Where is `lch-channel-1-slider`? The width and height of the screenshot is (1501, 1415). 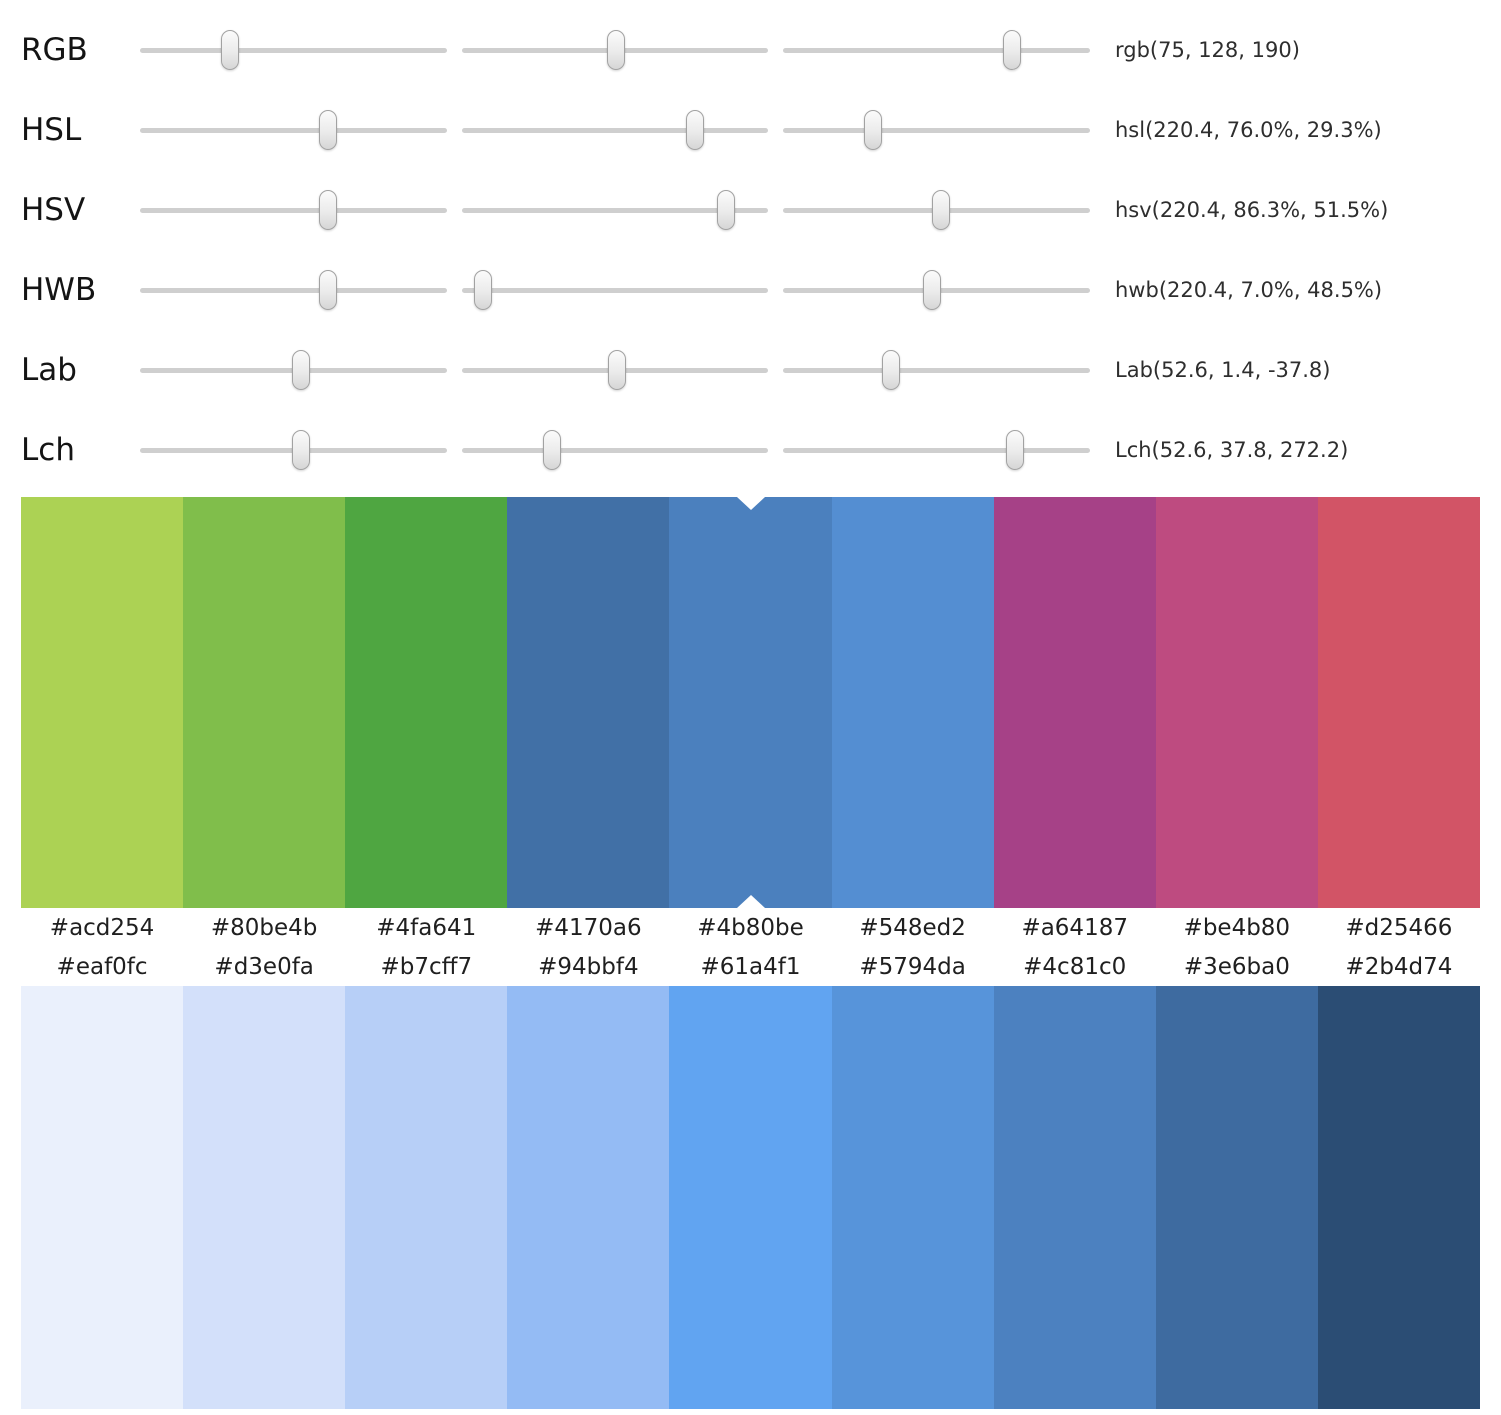 lch-channel-1-slider is located at coordinates (293, 450).